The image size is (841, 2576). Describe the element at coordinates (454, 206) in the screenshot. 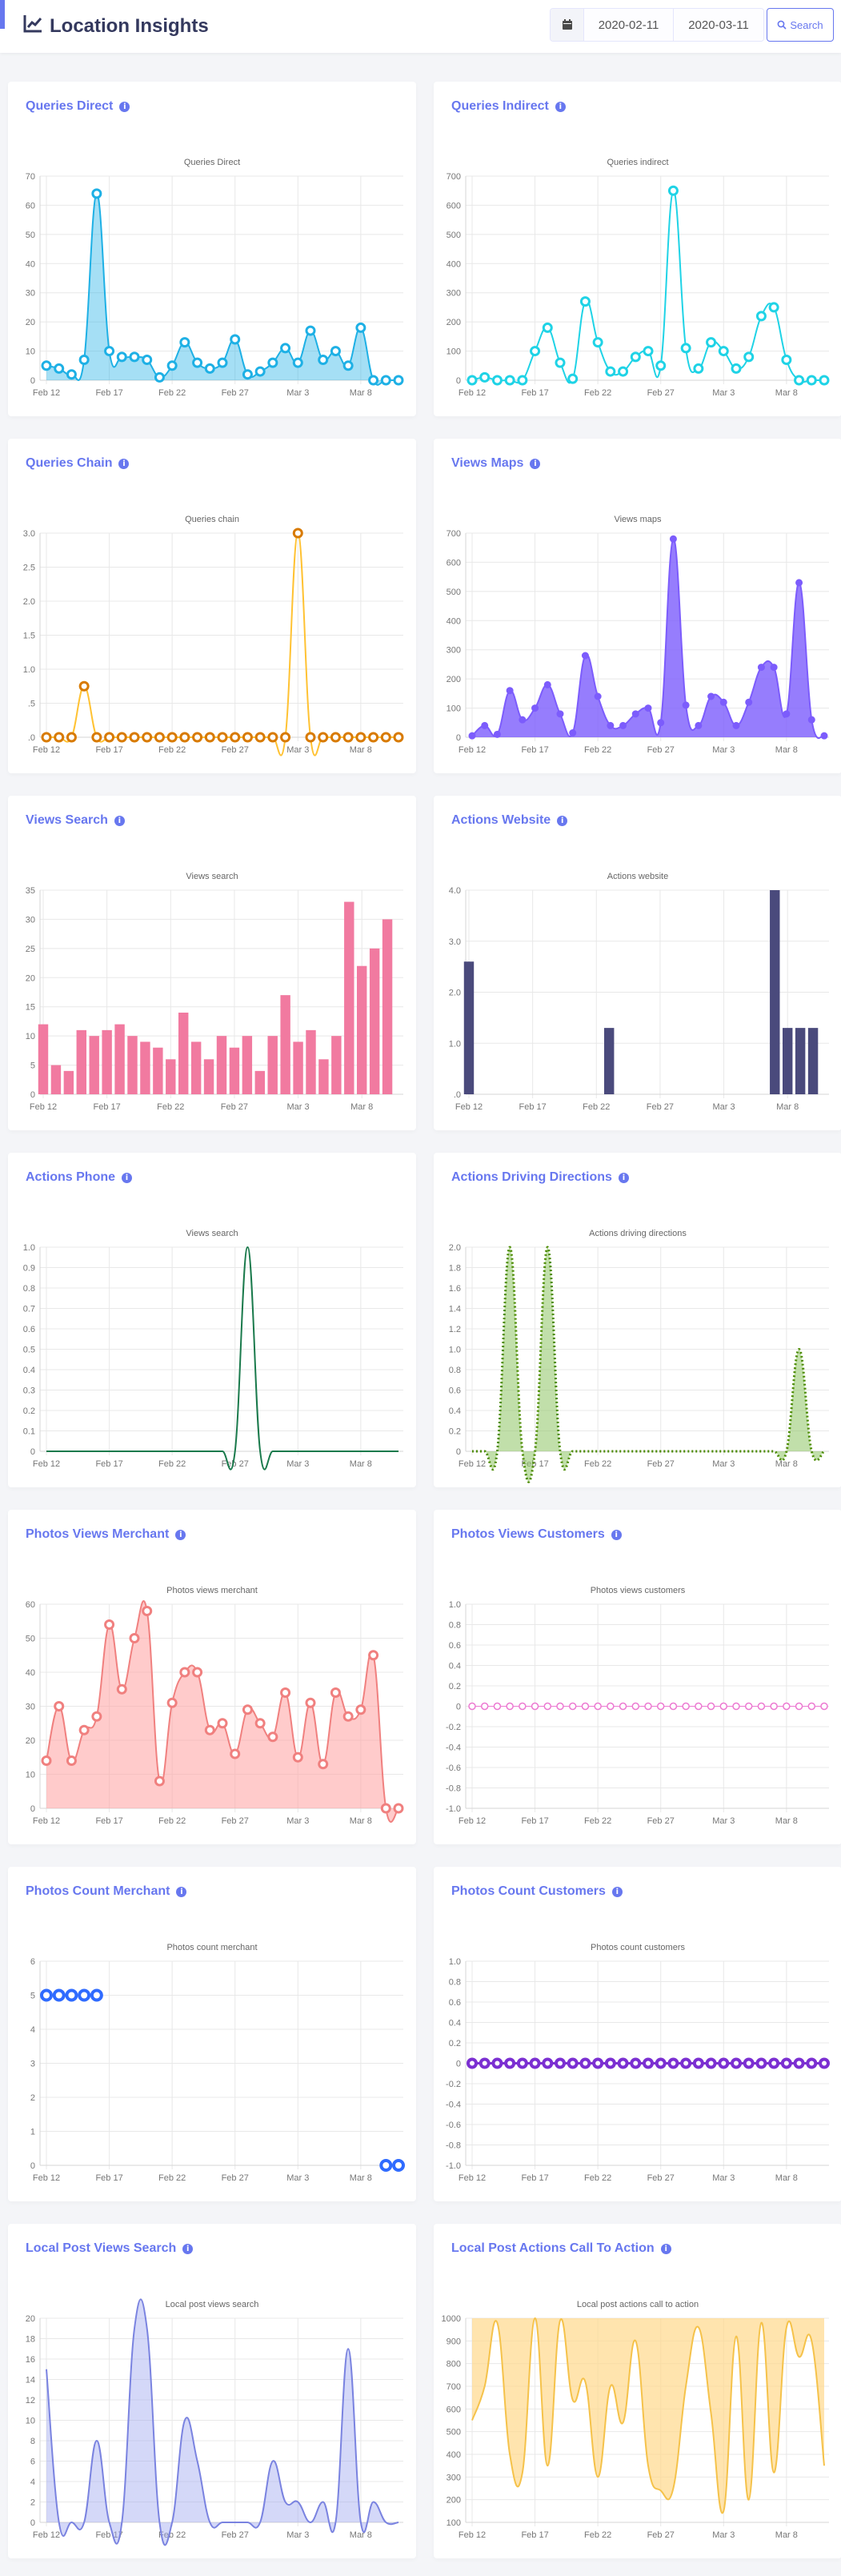

I see `y-tick-label: 600` at that location.